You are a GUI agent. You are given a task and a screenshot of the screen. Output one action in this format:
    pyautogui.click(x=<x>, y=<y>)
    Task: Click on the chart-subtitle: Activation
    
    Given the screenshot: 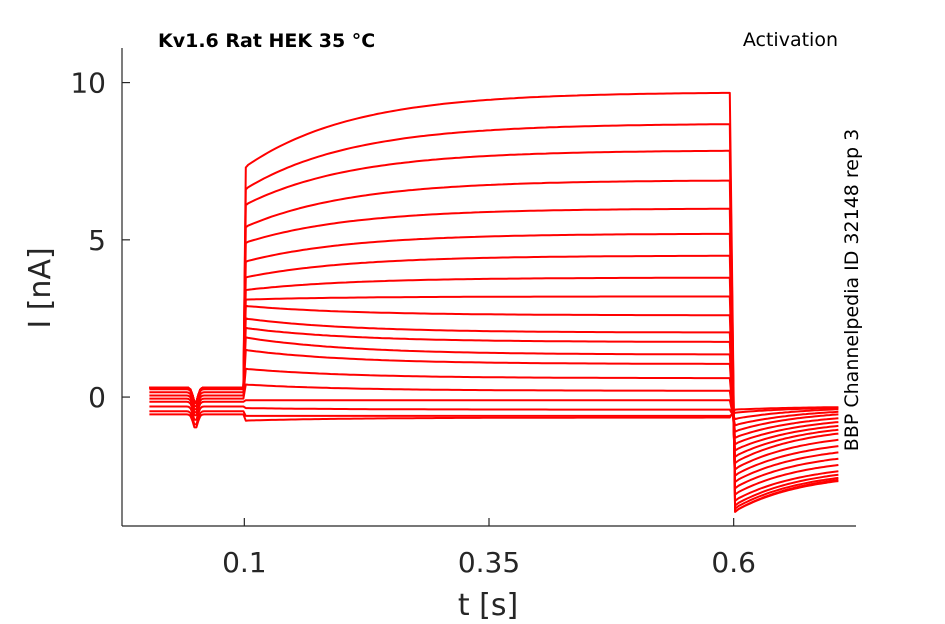 What is the action you would take?
    pyautogui.click(x=790, y=40)
    